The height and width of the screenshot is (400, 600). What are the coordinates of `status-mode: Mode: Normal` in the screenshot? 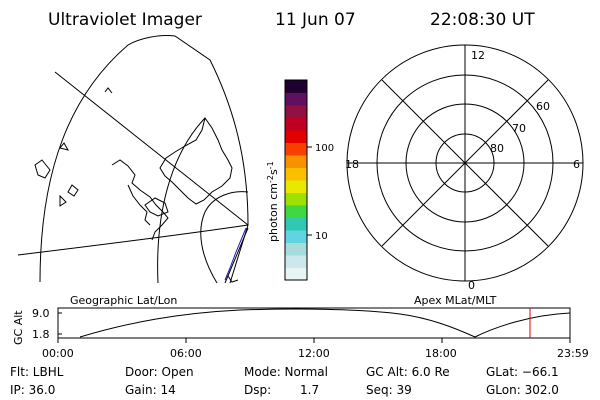 It's located at (286, 372).